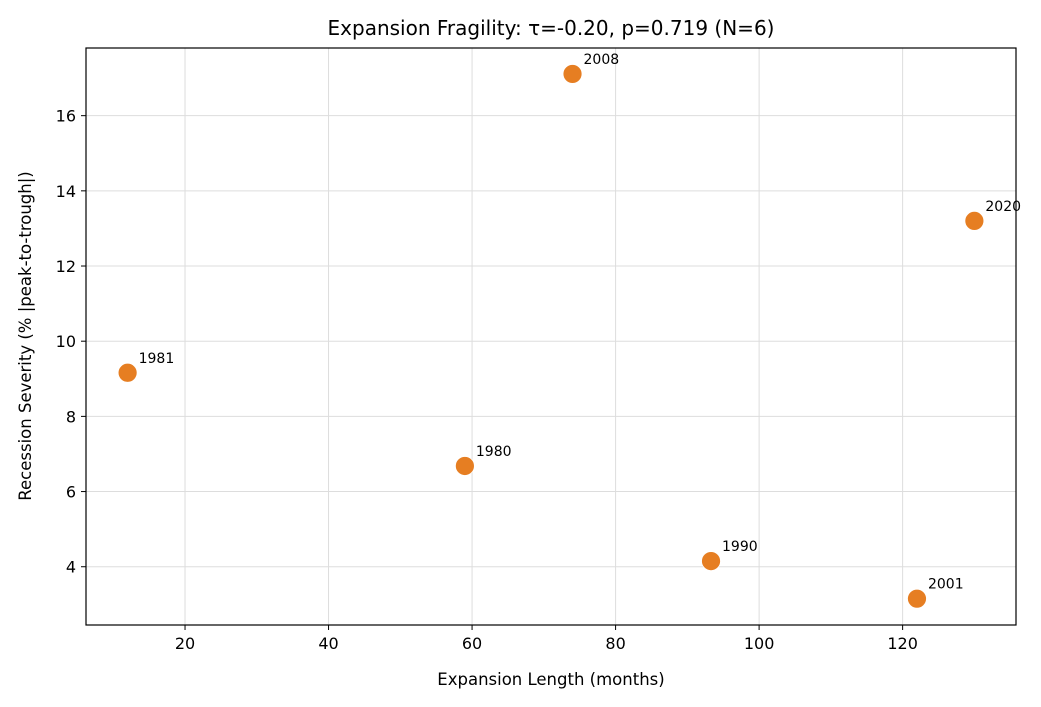 The image size is (1041, 707). Describe the element at coordinates (66, 191) in the screenshot. I see `y-tick-label: 14` at that location.